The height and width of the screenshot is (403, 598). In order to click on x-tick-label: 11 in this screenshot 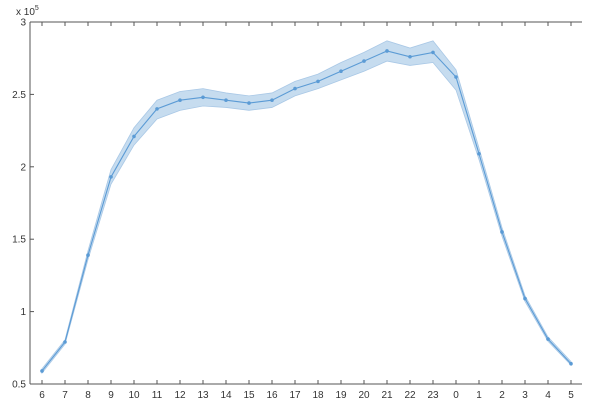, I will do `click(157, 395)`.